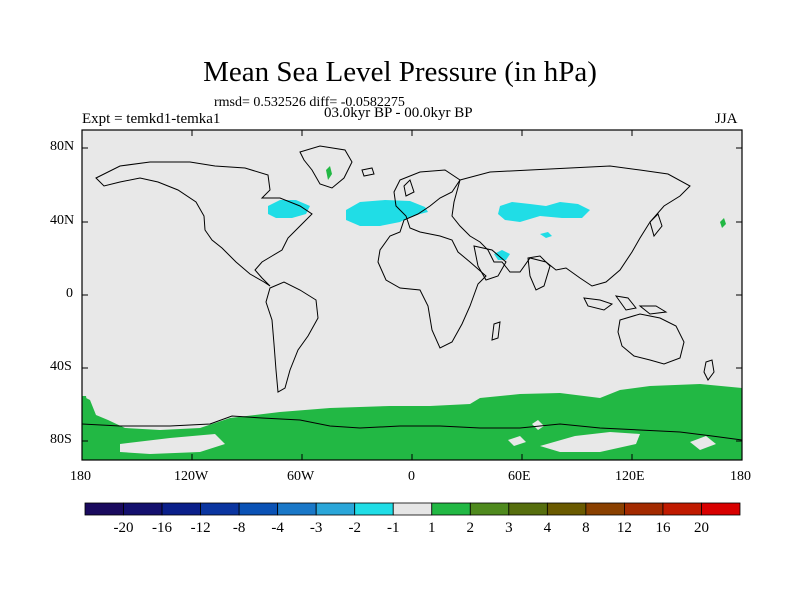  Describe the element at coordinates (62, 220) in the screenshot. I see `lat-label-40n: 40N` at that location.